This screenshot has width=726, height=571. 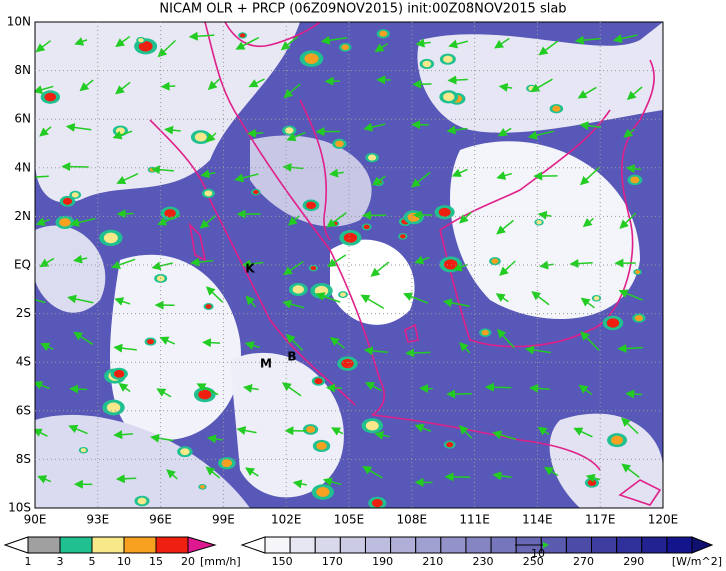 I want to click on olr-label: 230, so click(x=483, y=561).